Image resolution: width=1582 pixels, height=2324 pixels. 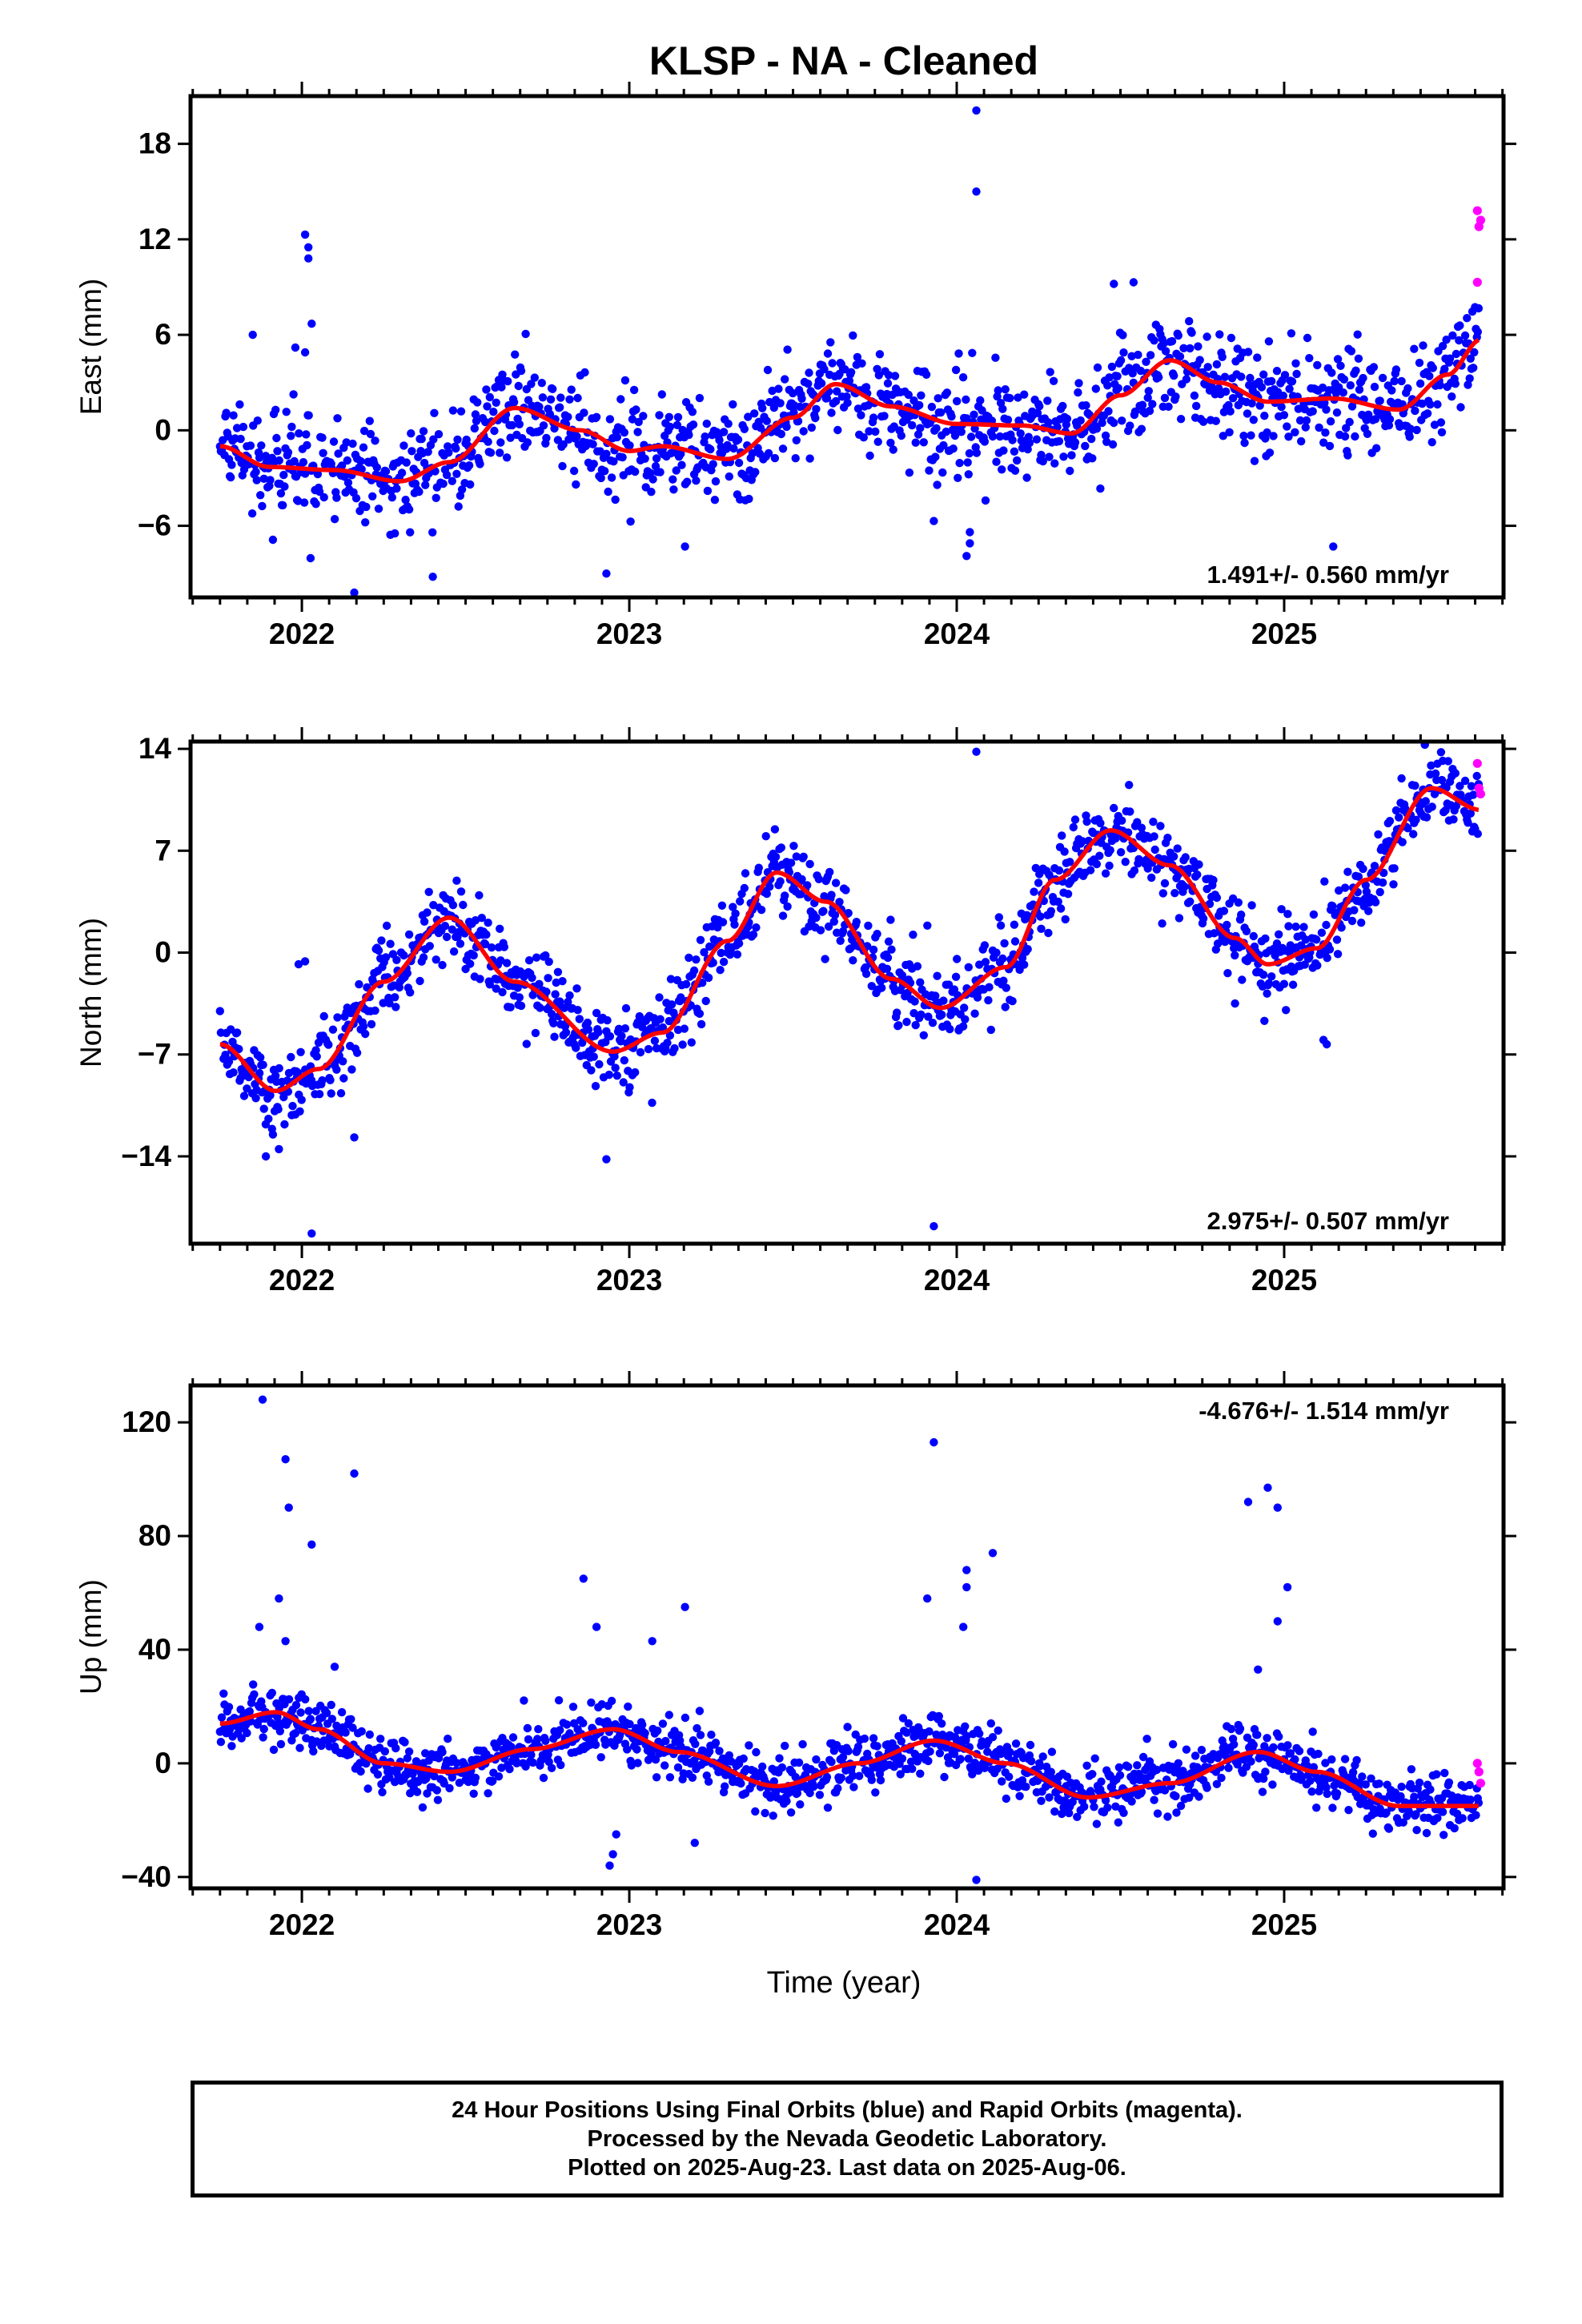 I want to click on rapid-orbit-point, so click(x=1477, y=210).